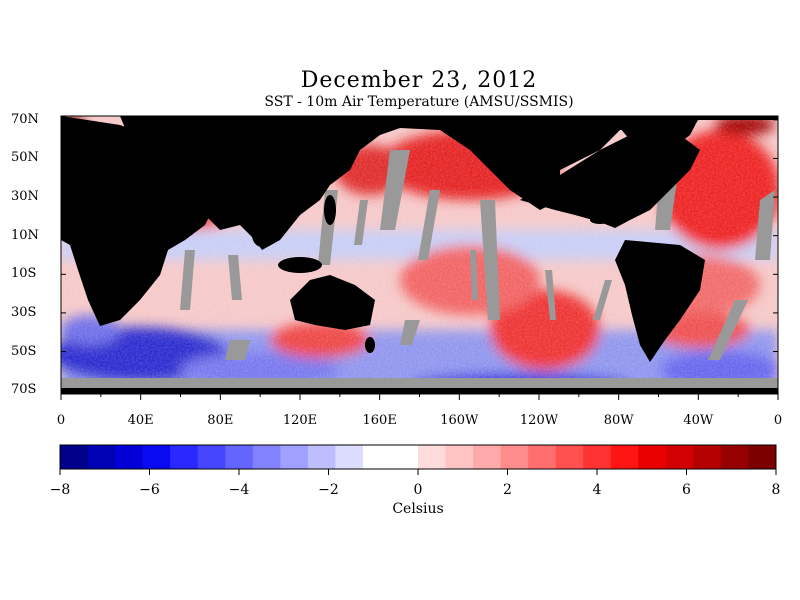  What do you see at coordinates (328, 490) in the screenshot?
I see `colorbar-tick-label: −2` at bounding box center [328, 490].